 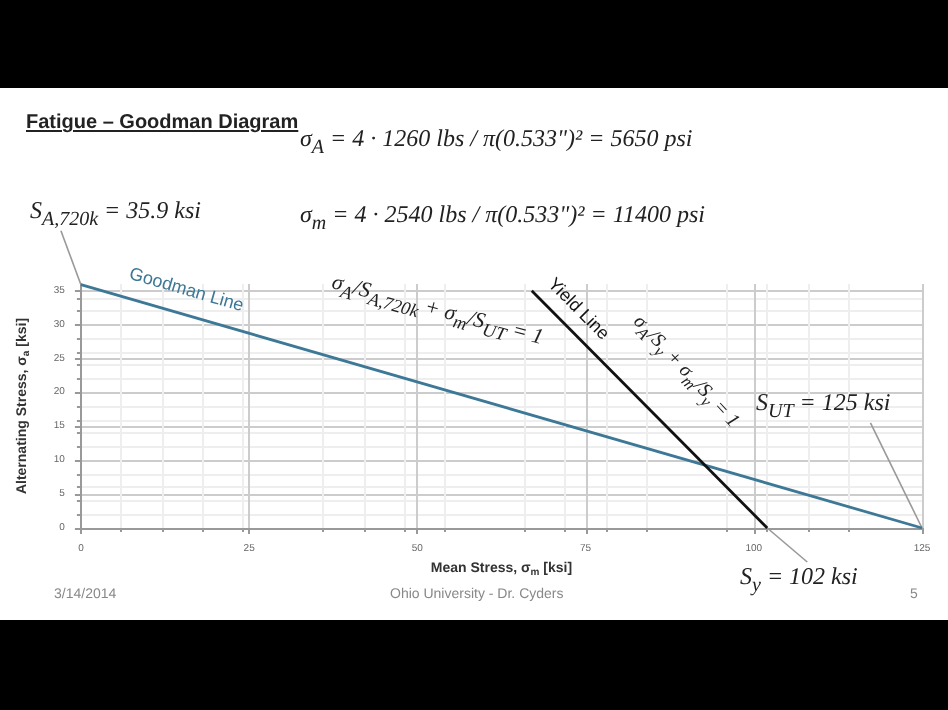 What do you see at coordinates (162, 123) in the screenshot?
I see `chart-title: Fatigue – Goodman Diagram` at bounding box center [162, 123].